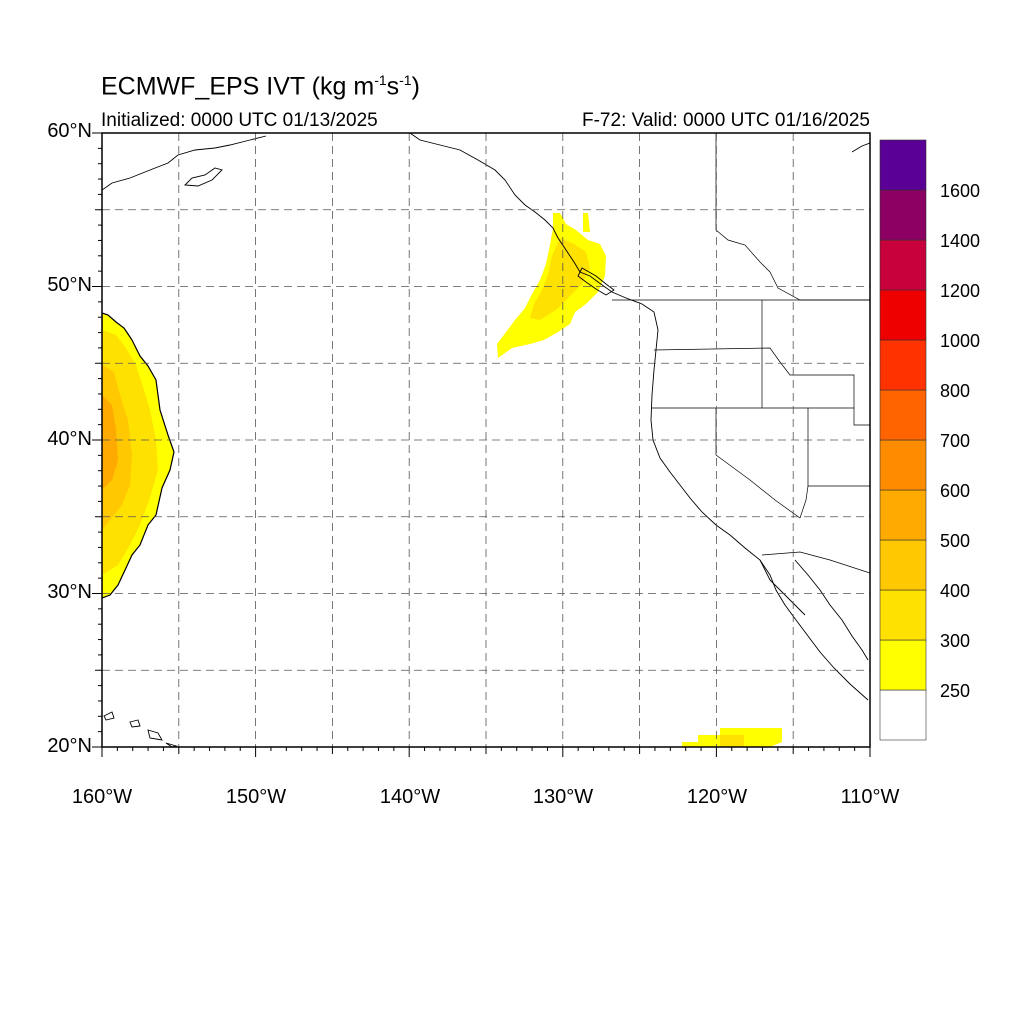  What do you see at coordinates (870, 797) in the screenshot?
I see `lon-label-110w: 110°W` at bounding box center [870, 797].